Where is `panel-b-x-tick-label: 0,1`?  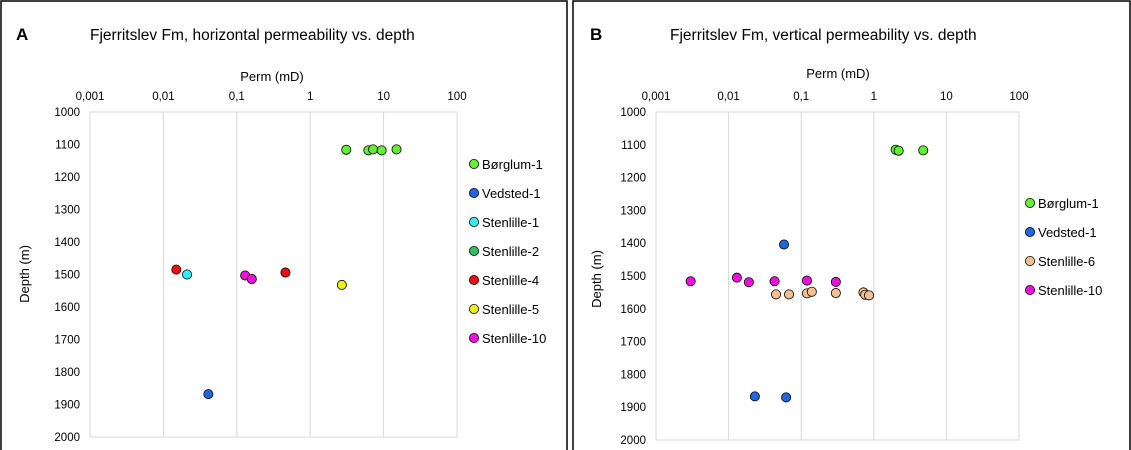 panel-b-x-tick-label: 0,1 is located at coordinates (801, 97).